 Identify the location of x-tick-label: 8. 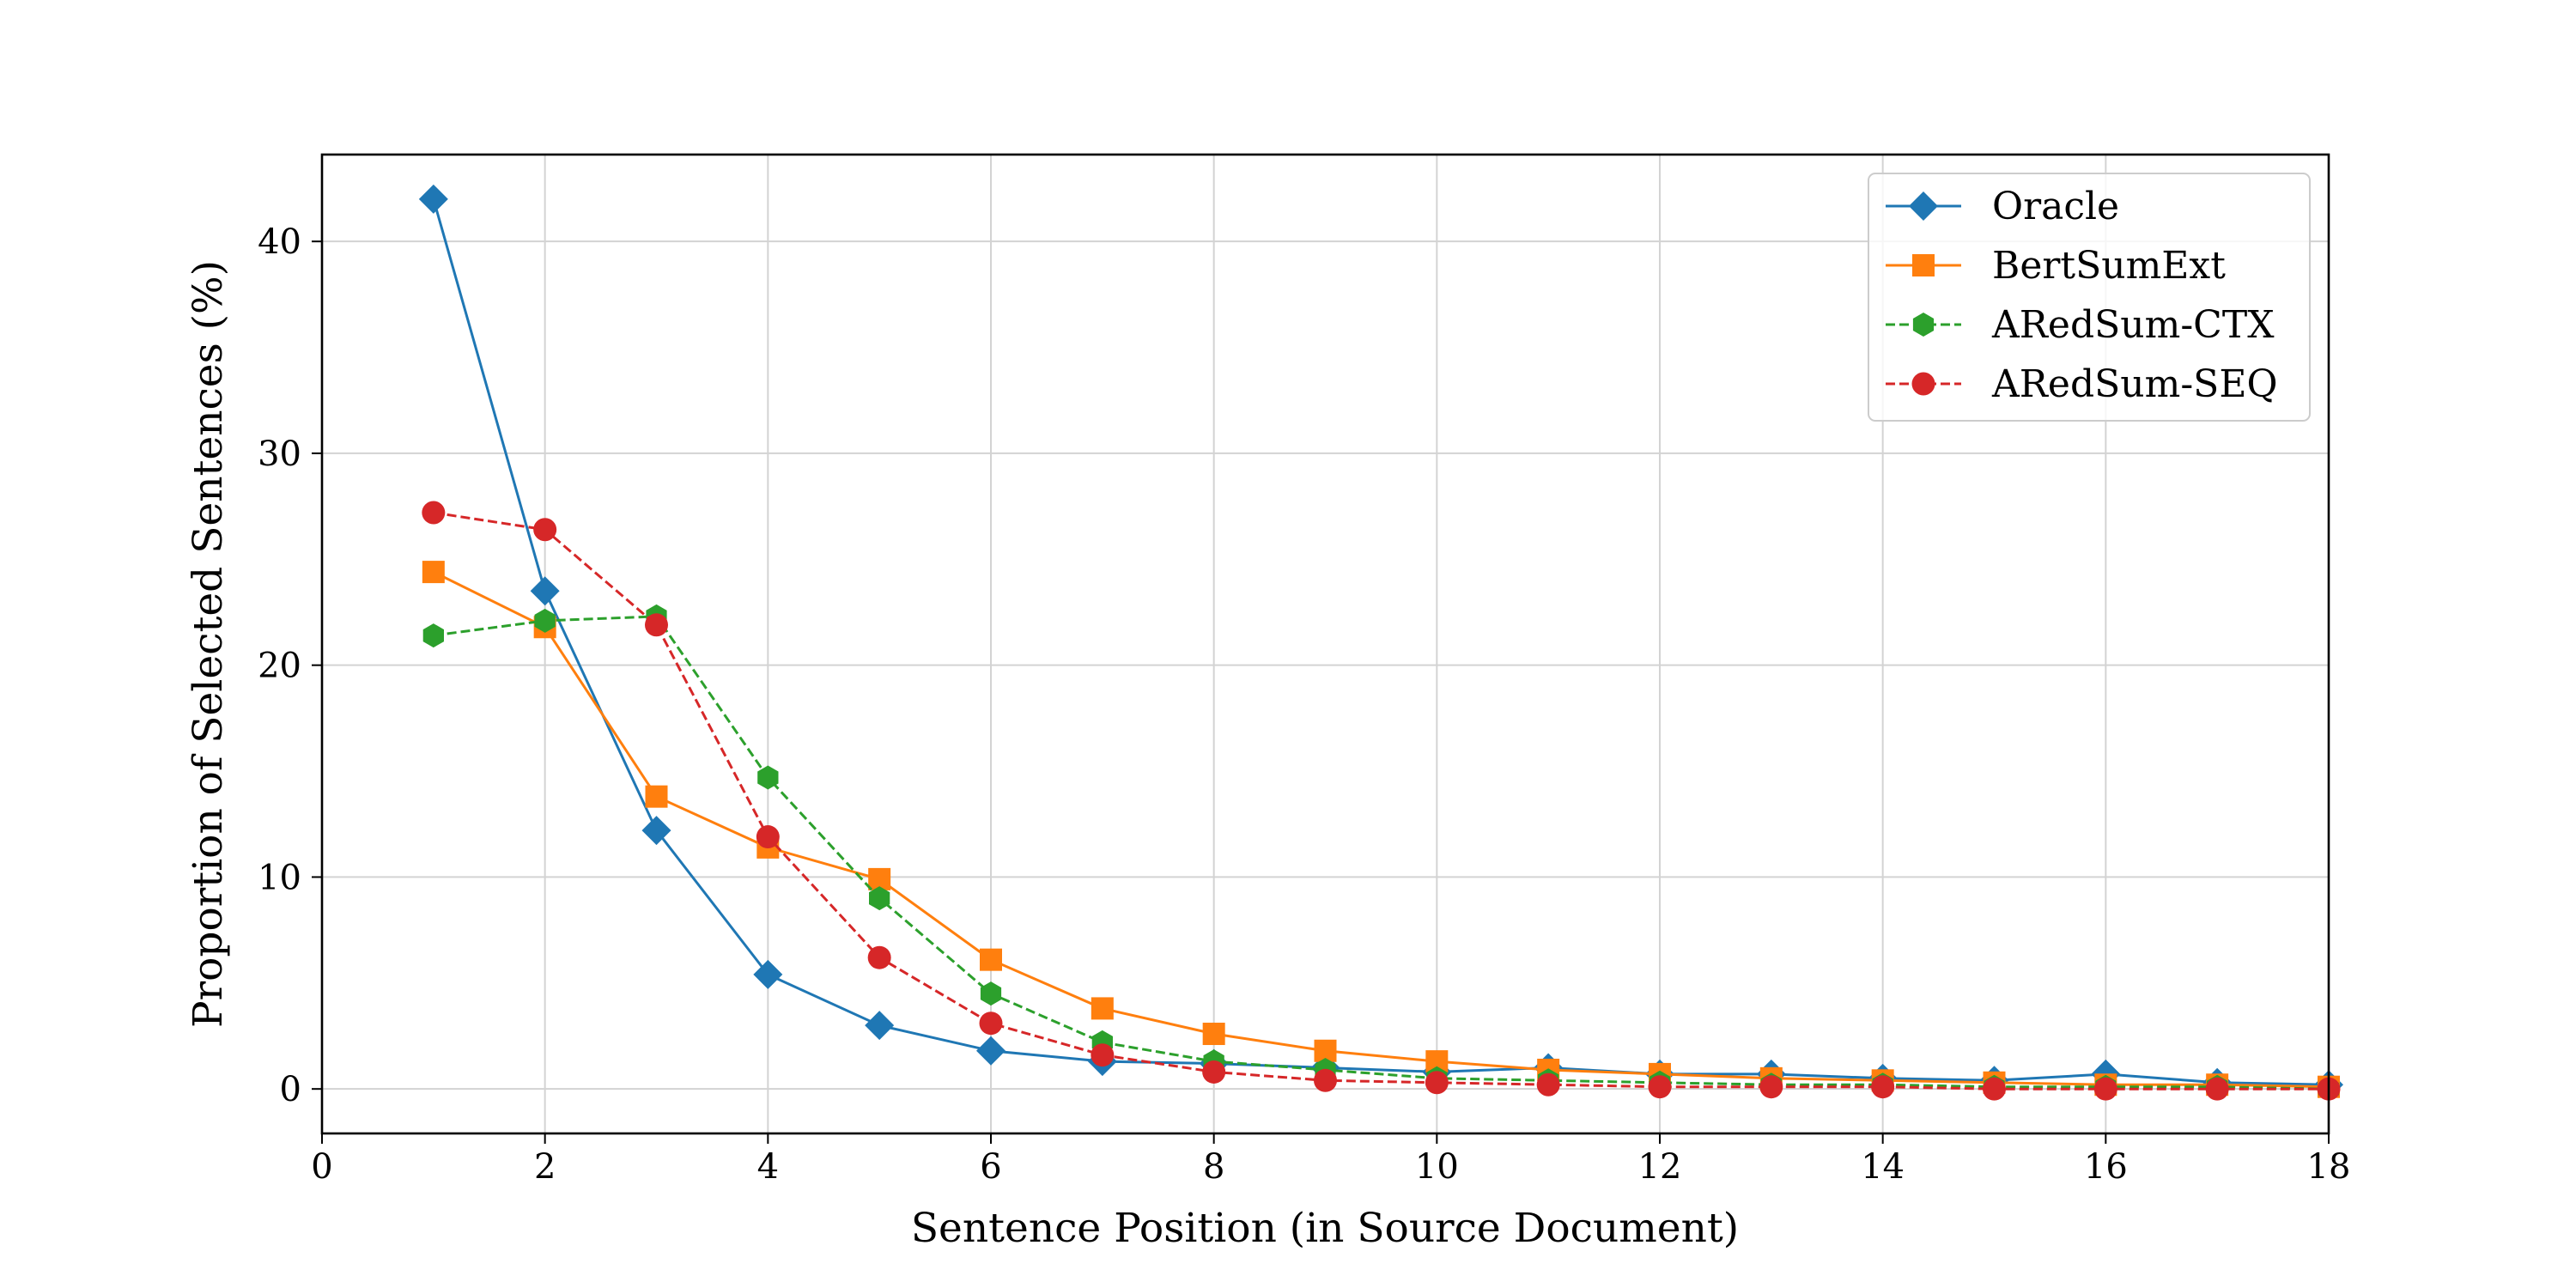
(1213, 1167).